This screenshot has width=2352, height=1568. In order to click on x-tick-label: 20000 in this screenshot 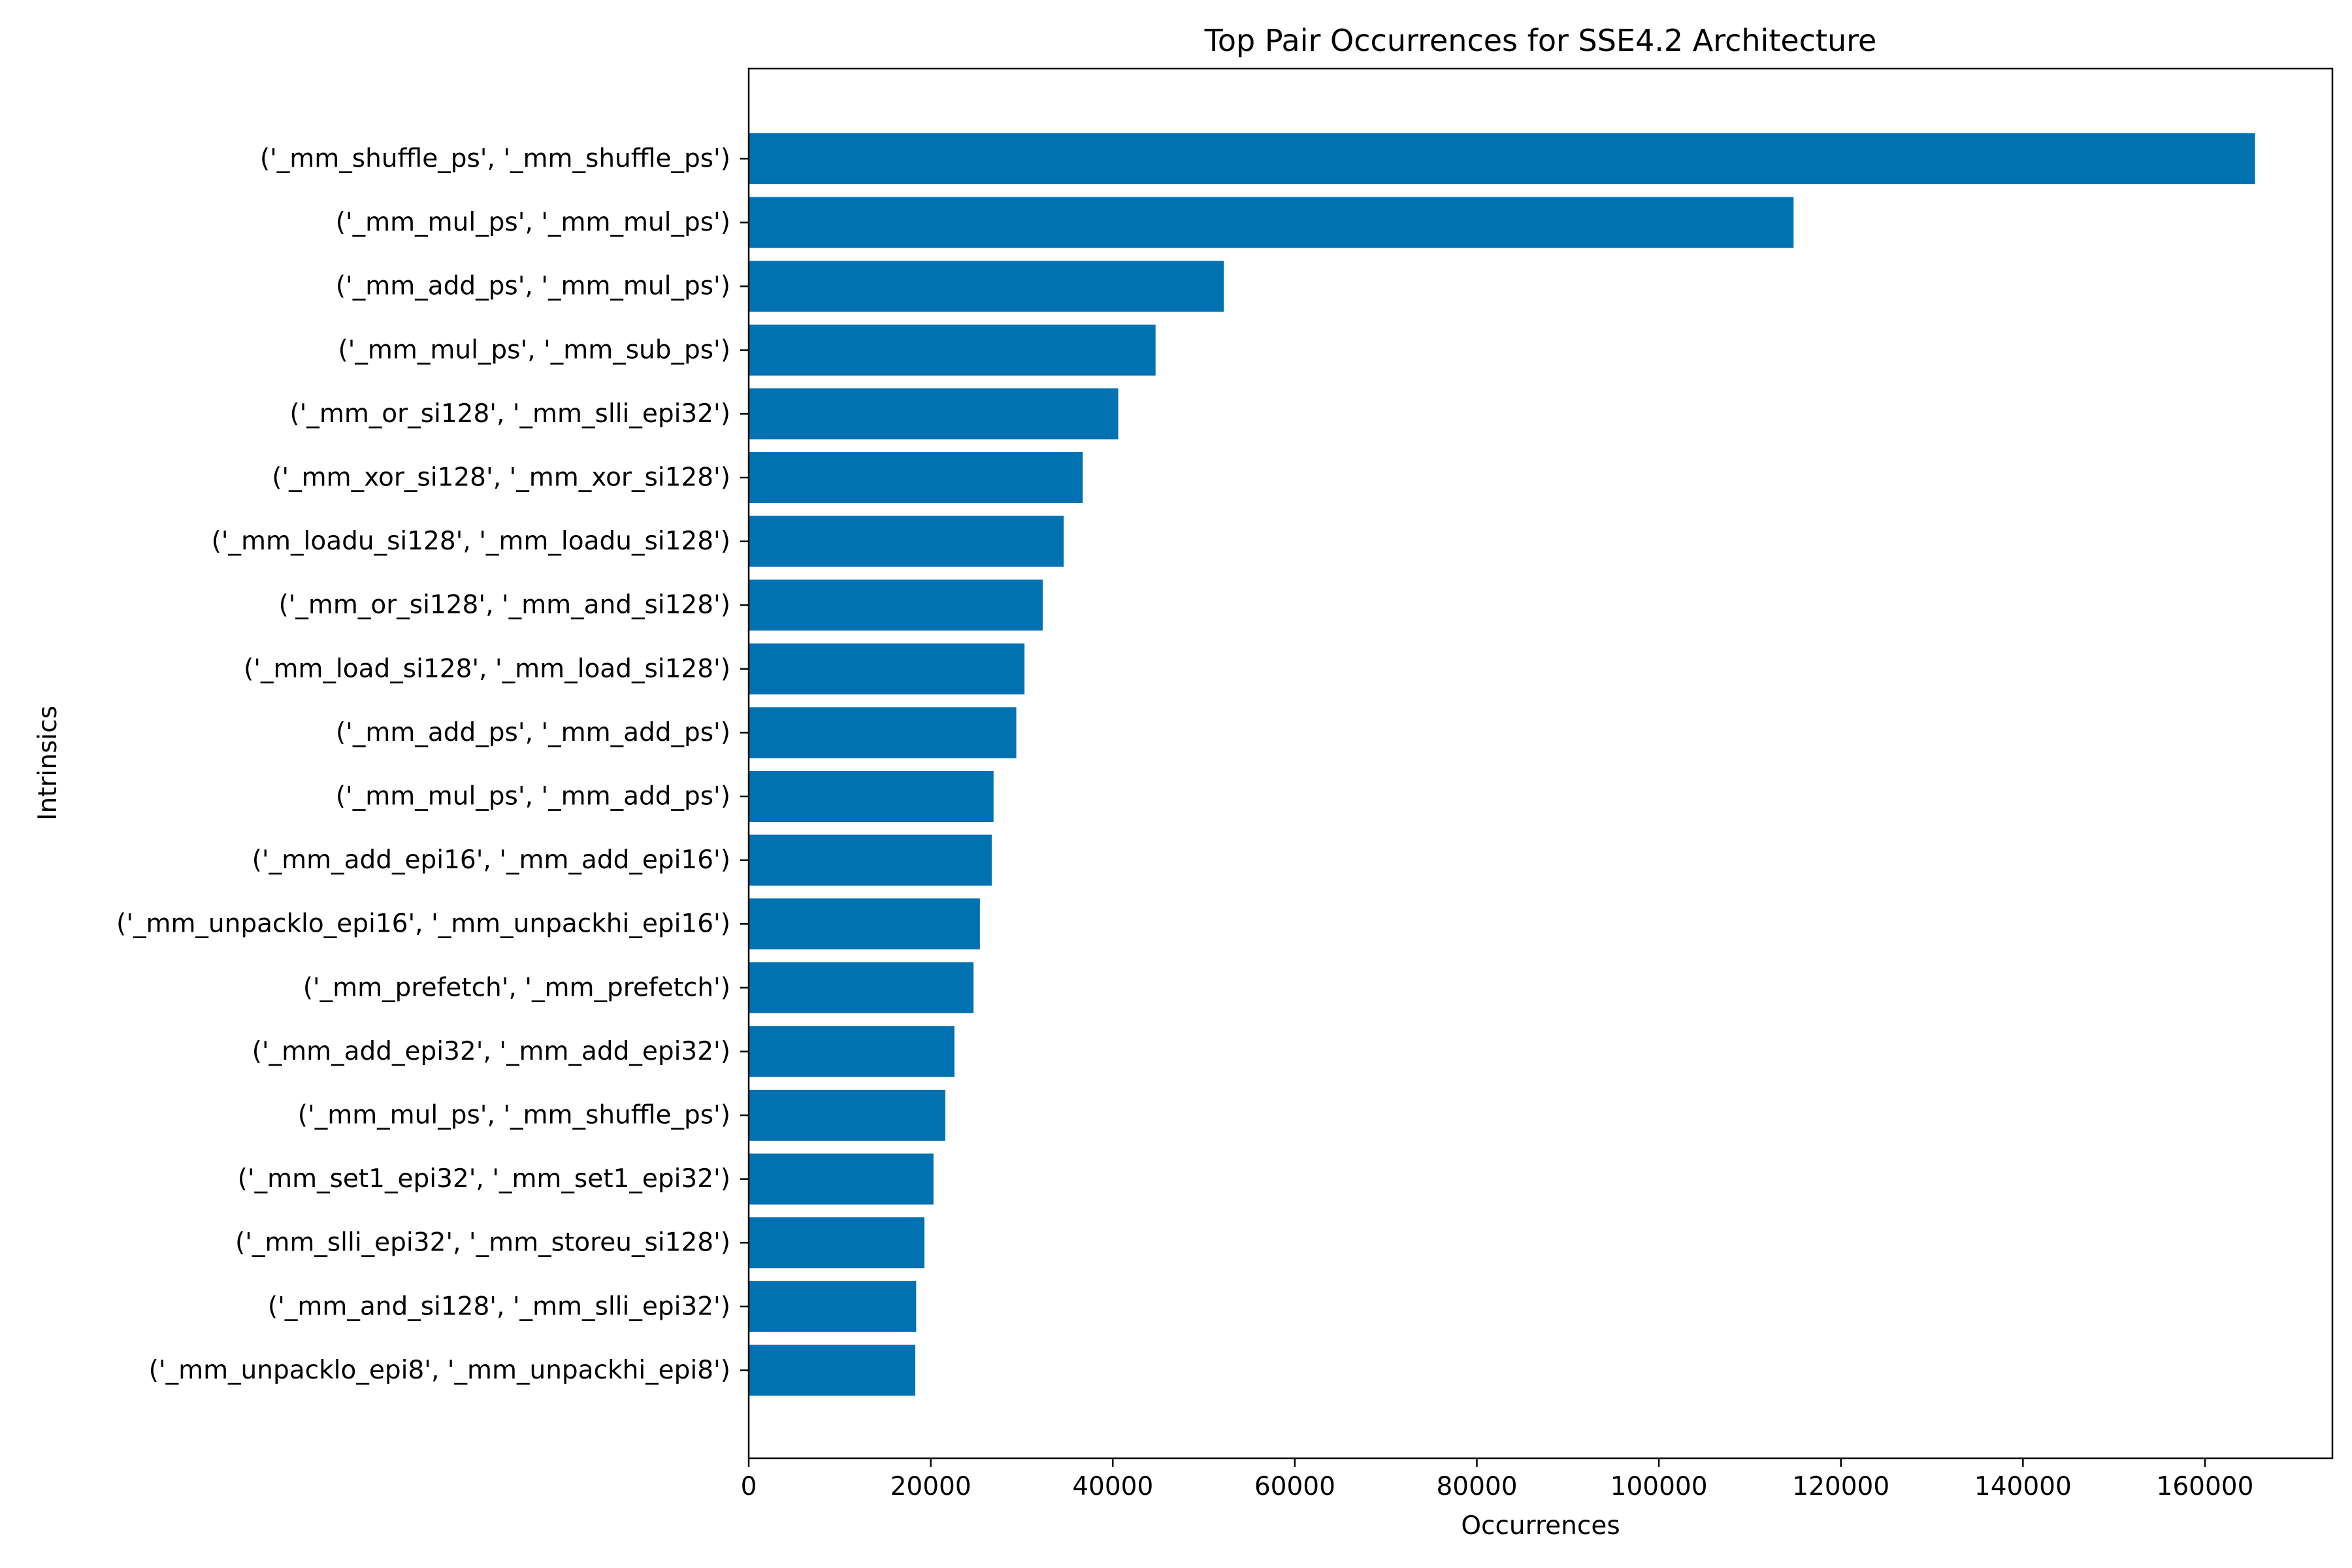, I will do `click(931, 1486)`.